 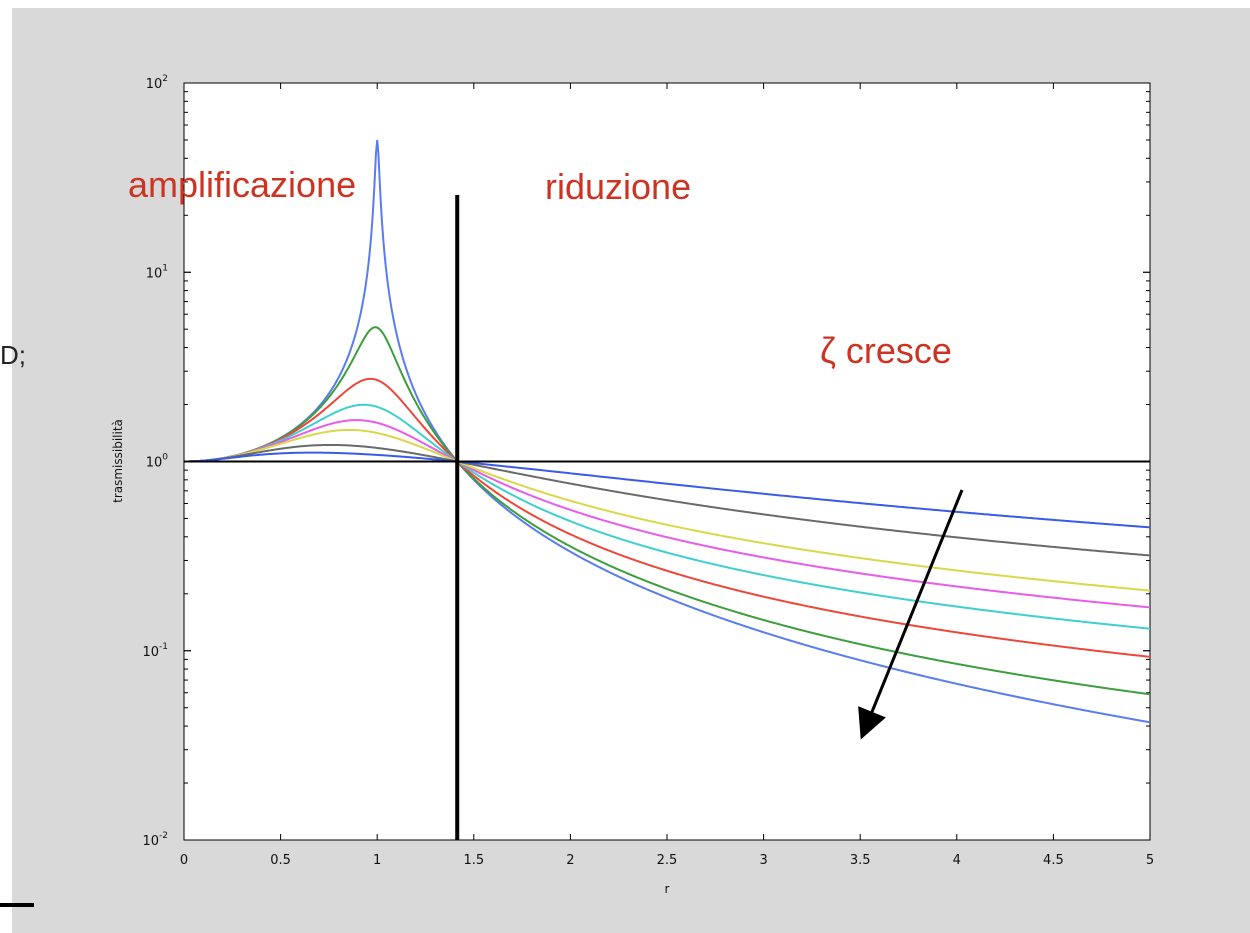 What do you see at coordinates (1053, 860) in the screenshot?
I see `x-tick-label: 4.5` at bounding box center [1053, 860].